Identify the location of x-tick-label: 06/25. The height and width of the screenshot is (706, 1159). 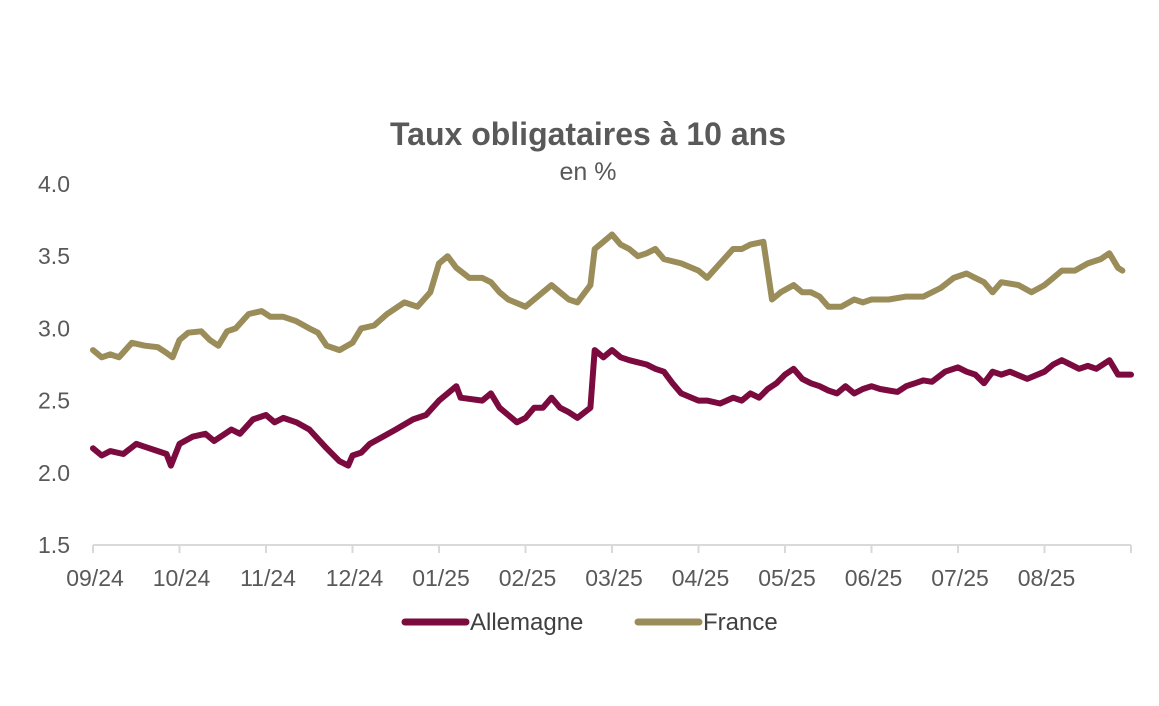
(874, 578).